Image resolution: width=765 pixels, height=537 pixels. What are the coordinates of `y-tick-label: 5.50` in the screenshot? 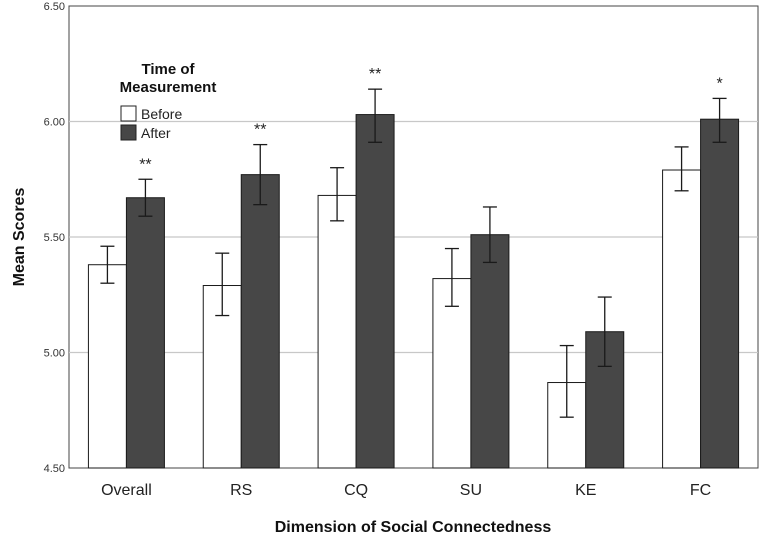 It's located at (54, 238).